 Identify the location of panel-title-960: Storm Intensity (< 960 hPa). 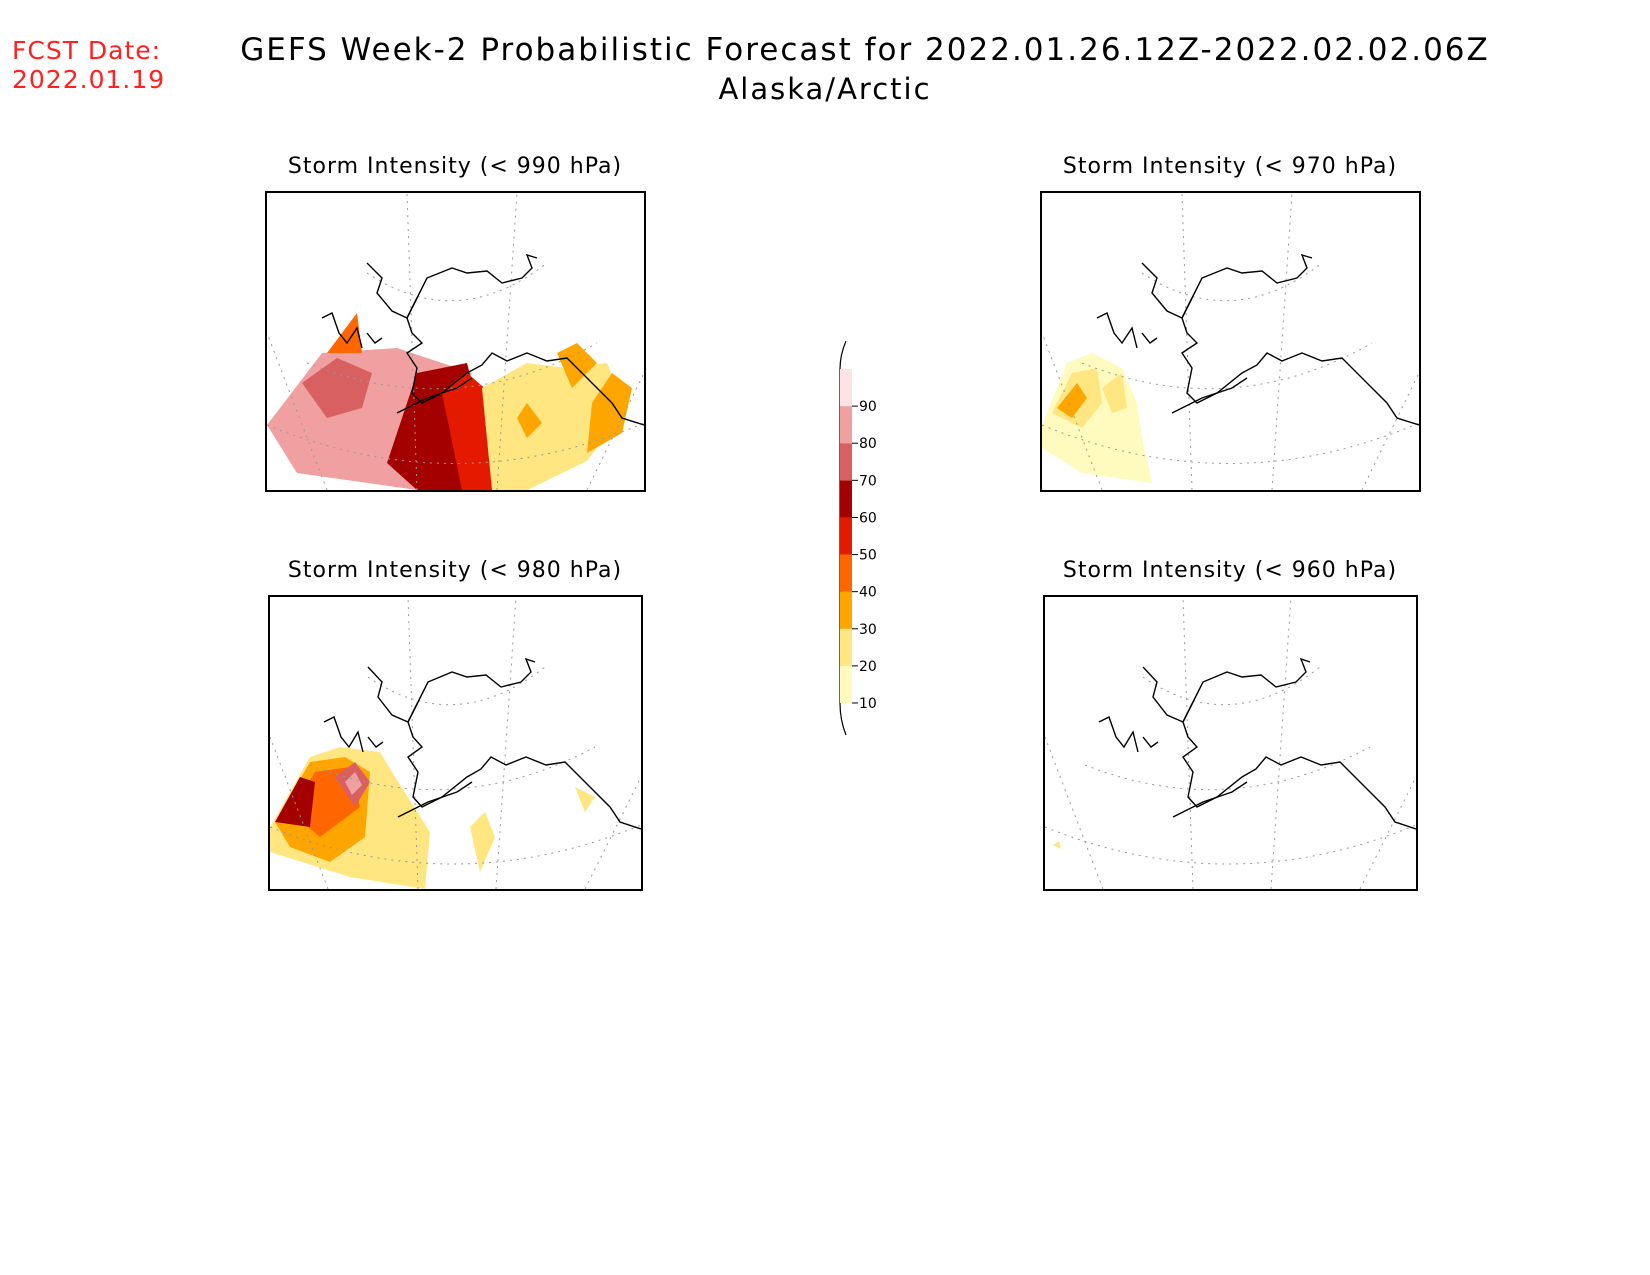
(1230, 570).